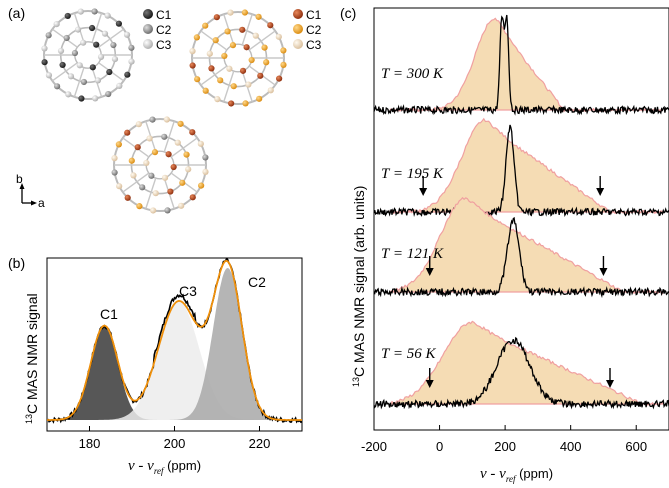  Describe the element at coordinates (88, 55) in the screenshot. I see `fullerene-gray-molecule` at that location.